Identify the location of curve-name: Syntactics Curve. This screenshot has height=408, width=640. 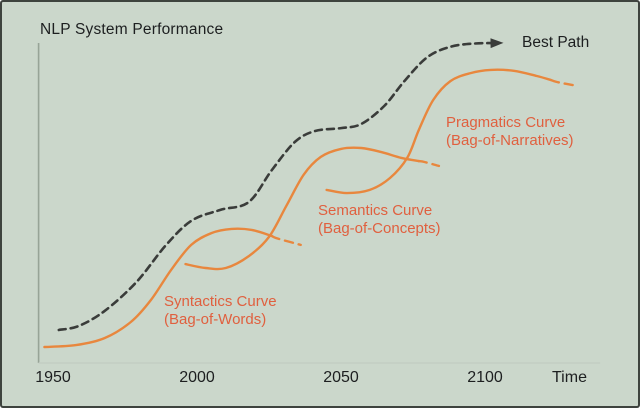
(220, 301).